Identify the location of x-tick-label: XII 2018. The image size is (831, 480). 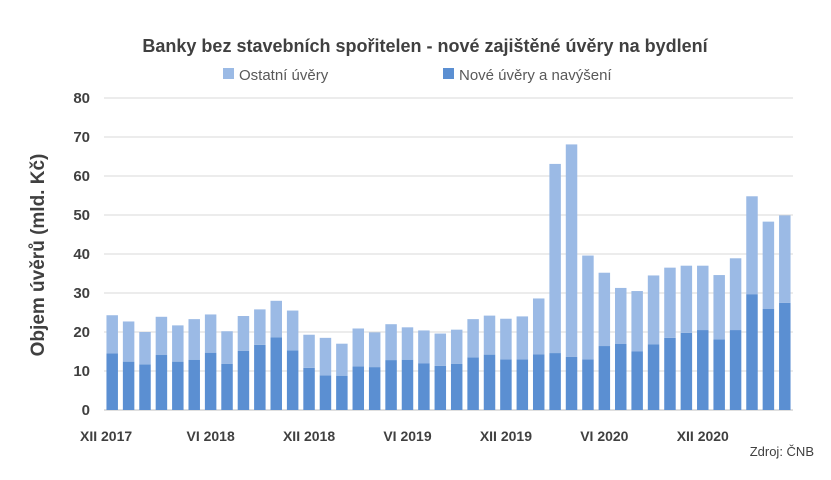
(309, 436).